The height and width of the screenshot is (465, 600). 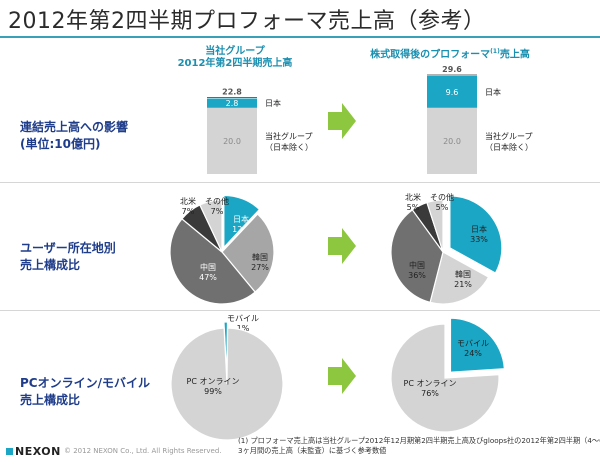 What do you see at coordinates (9, 451) in the screenshot?
I see `nexon-logo-icon` at bounding box center [9, 451].